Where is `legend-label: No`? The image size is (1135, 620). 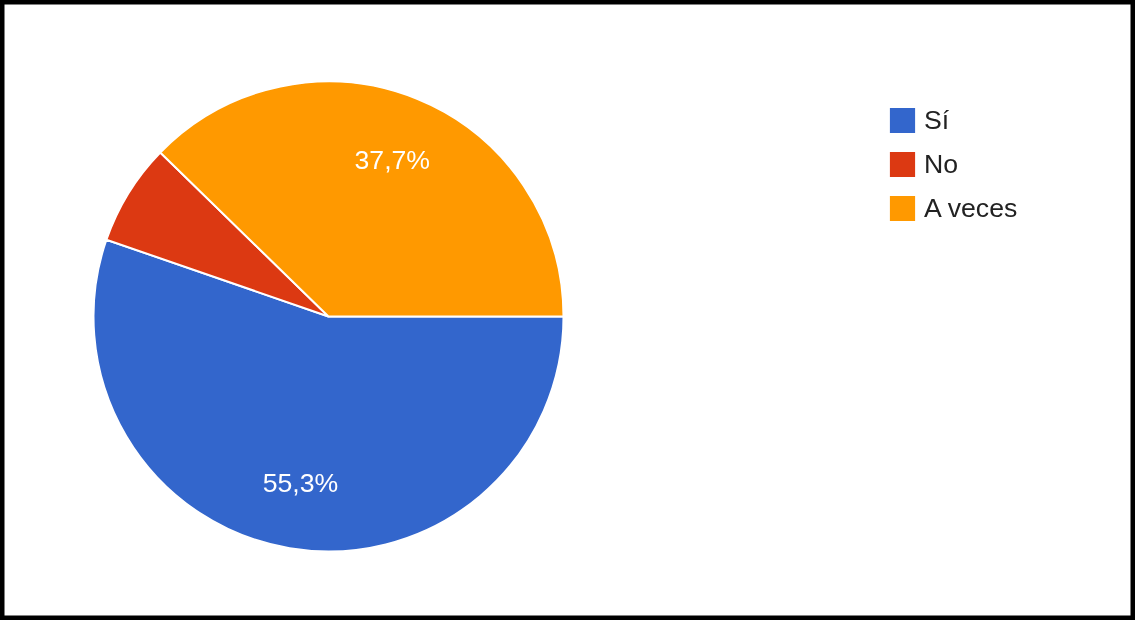 legend-label: No is located at coordinates (941, 164).